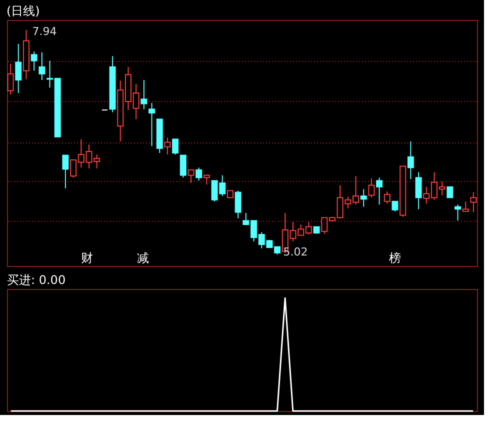 The width and height of the screenshot is (489, 424). What do you see at coordinates (395, 258) in the screenshot?
I see `annotation: 榜` at bounding box center [395, 258].